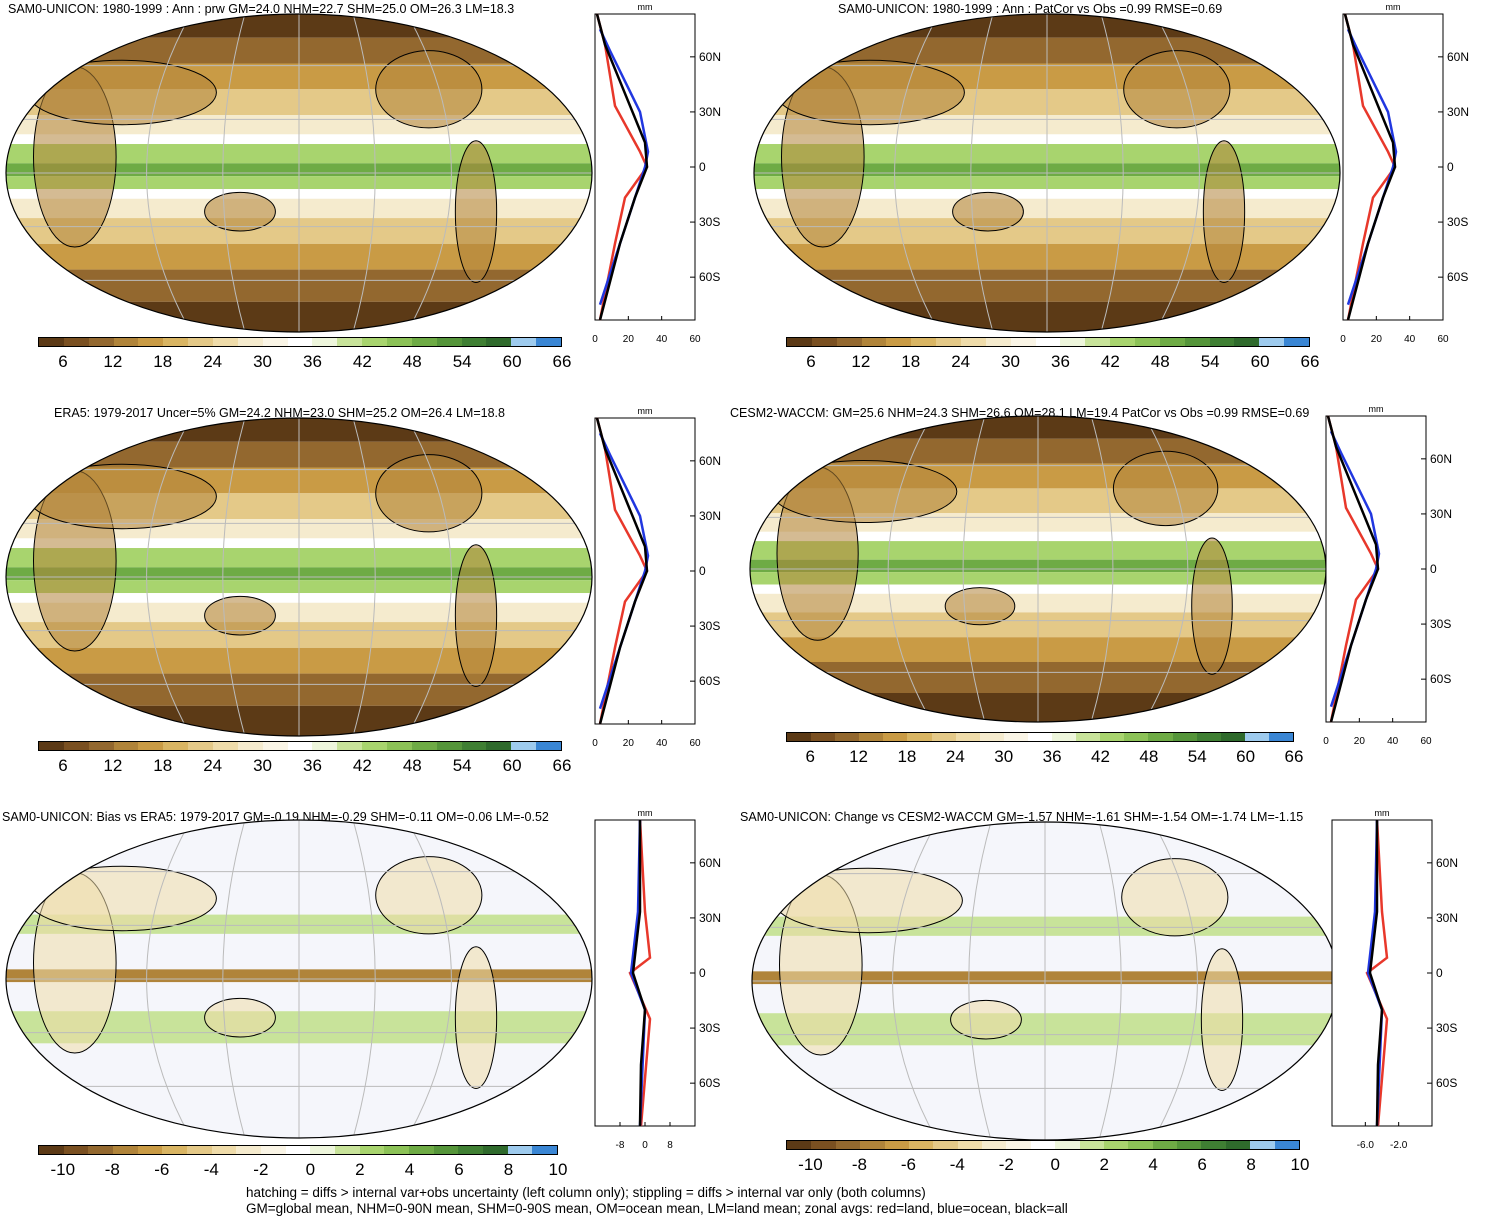  What do you see at coordinates (1251, 1164) in the screenshot?
I see `colorbar-tick-label: 8` at bounding box center [1251, 1164].